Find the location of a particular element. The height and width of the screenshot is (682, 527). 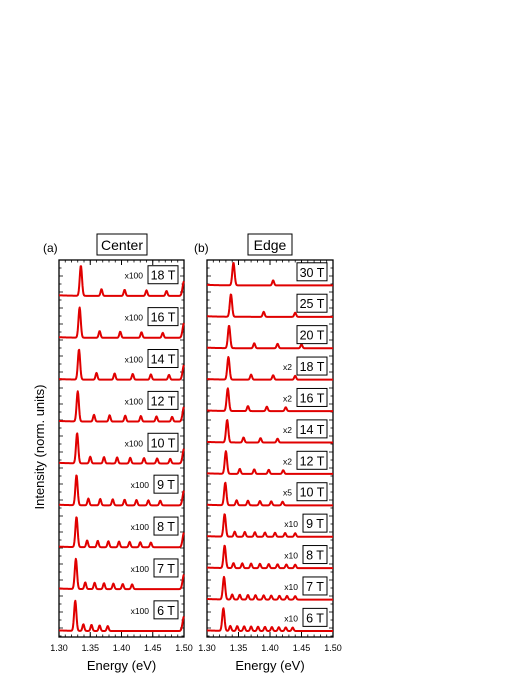

series-8t: 8 T x100 is located at coordinates (121, 532).